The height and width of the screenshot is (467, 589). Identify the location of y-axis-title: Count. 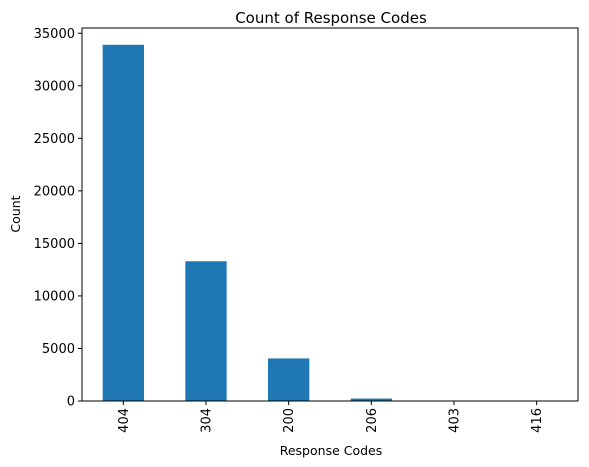
(15, 213).